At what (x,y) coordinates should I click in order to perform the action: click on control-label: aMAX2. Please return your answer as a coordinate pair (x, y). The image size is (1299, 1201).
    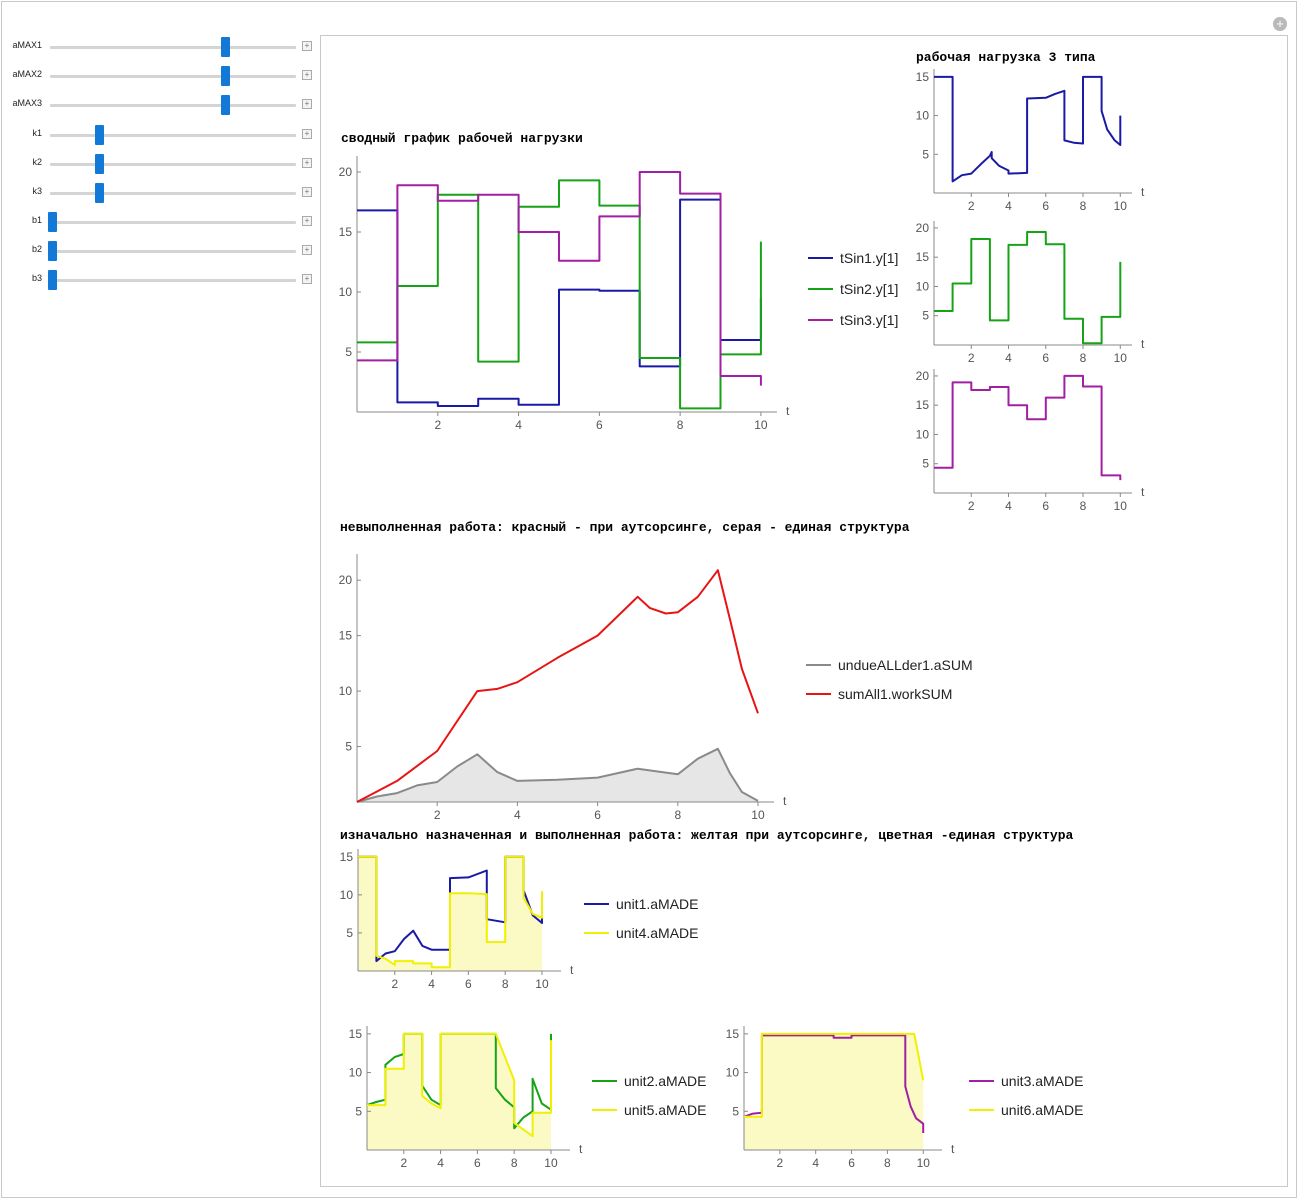
    Looking at the image, I should click on (27, 74).